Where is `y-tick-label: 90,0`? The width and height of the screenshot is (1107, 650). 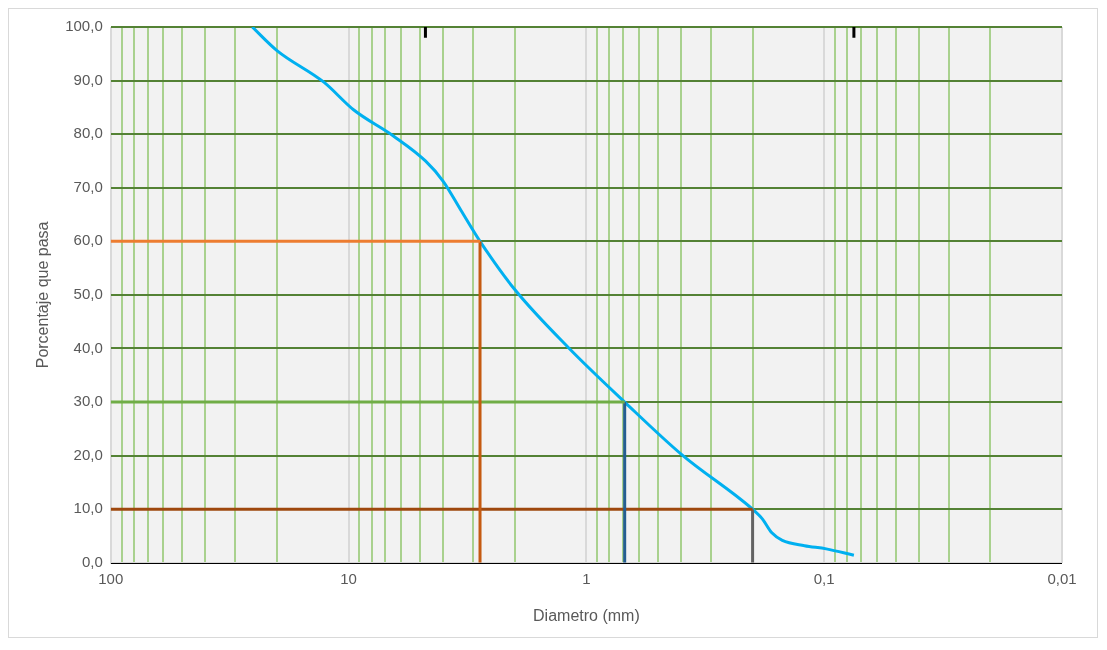 y-tick-label: 90,0 is located at coordinates (88, 79).